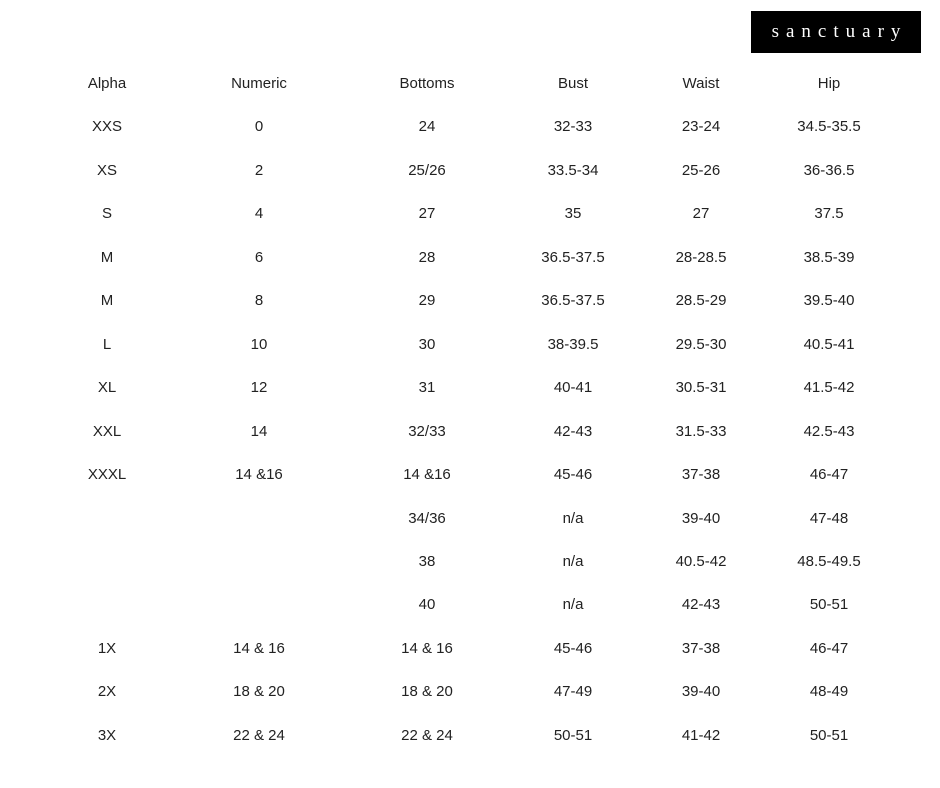 This screenshot has width=940, height=788. Describe the element at coordinates (427, 431) in the screenshot. I see `table-cell: 32/33` at that location.